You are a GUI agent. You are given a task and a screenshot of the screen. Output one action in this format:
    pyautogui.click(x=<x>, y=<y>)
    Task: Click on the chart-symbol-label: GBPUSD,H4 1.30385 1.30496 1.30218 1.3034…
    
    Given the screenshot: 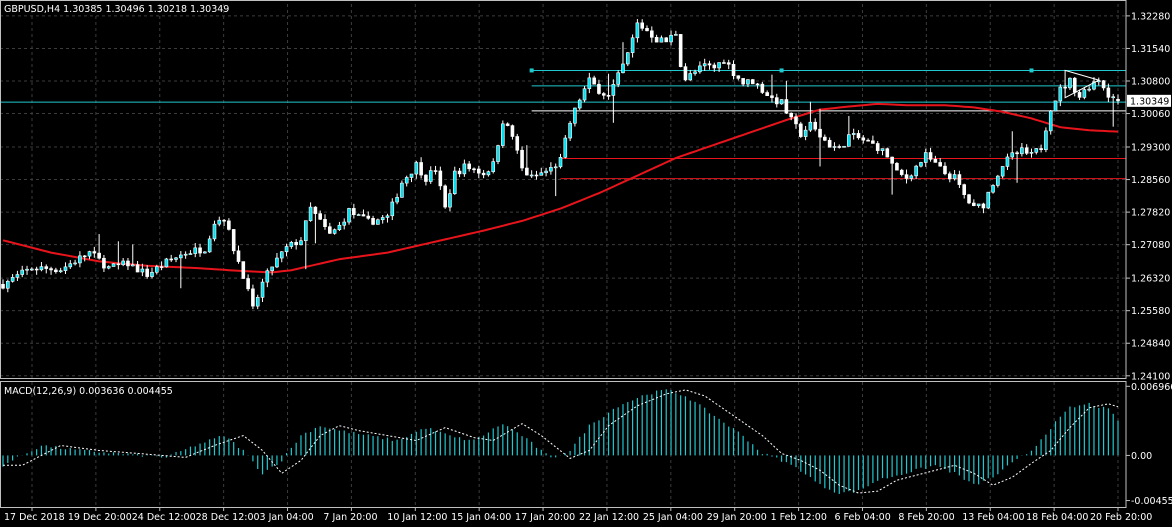 What is the action you would take?
    pyautogui.click(x=116, y=9)
    